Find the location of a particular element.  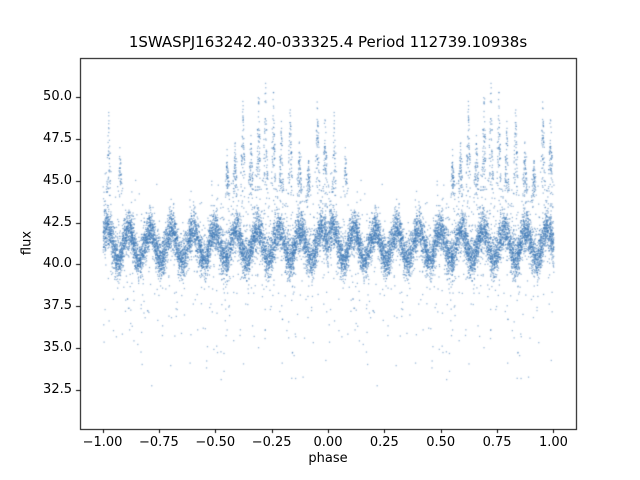

y-axis-label: flux is located at coordinates (27, 243).